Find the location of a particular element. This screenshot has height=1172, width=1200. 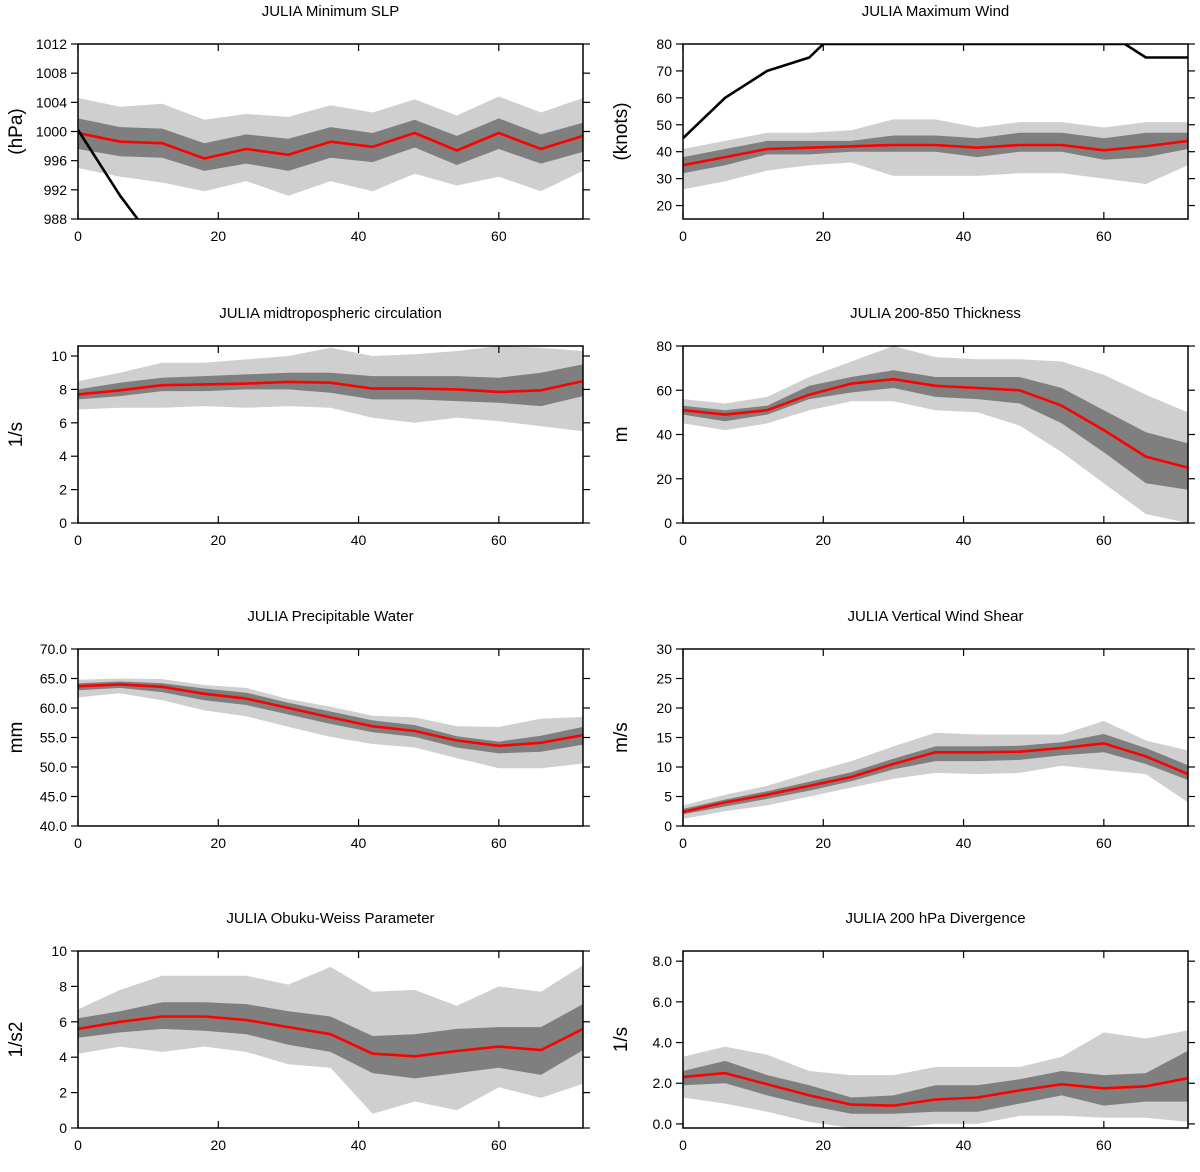

y-tick-label: 70 is located at coordinates (664, 71).